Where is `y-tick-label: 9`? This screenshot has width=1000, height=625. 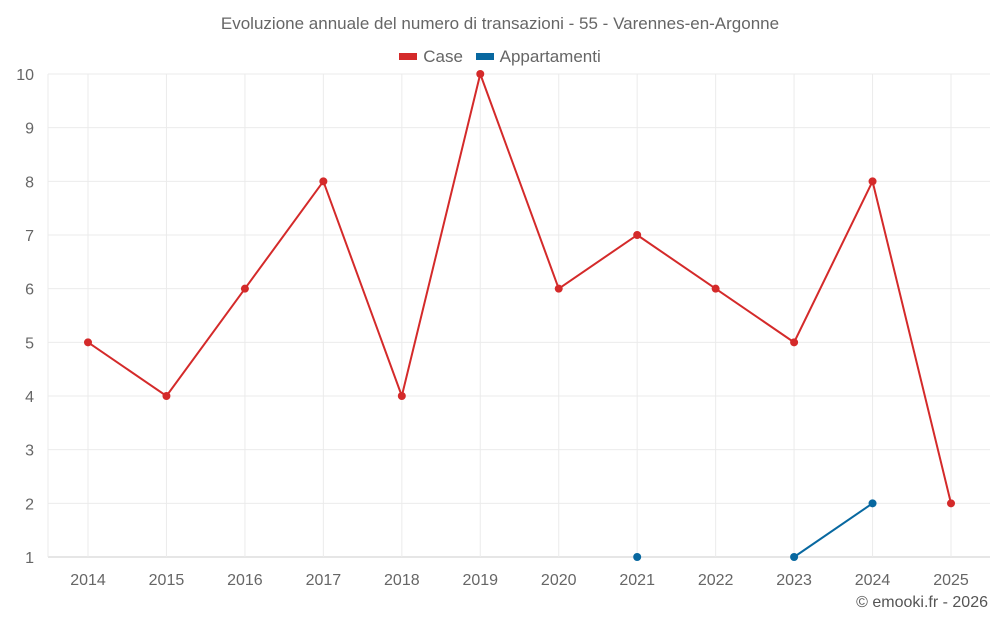 y-tick-label: 9 is located at coordinates (29, 129).